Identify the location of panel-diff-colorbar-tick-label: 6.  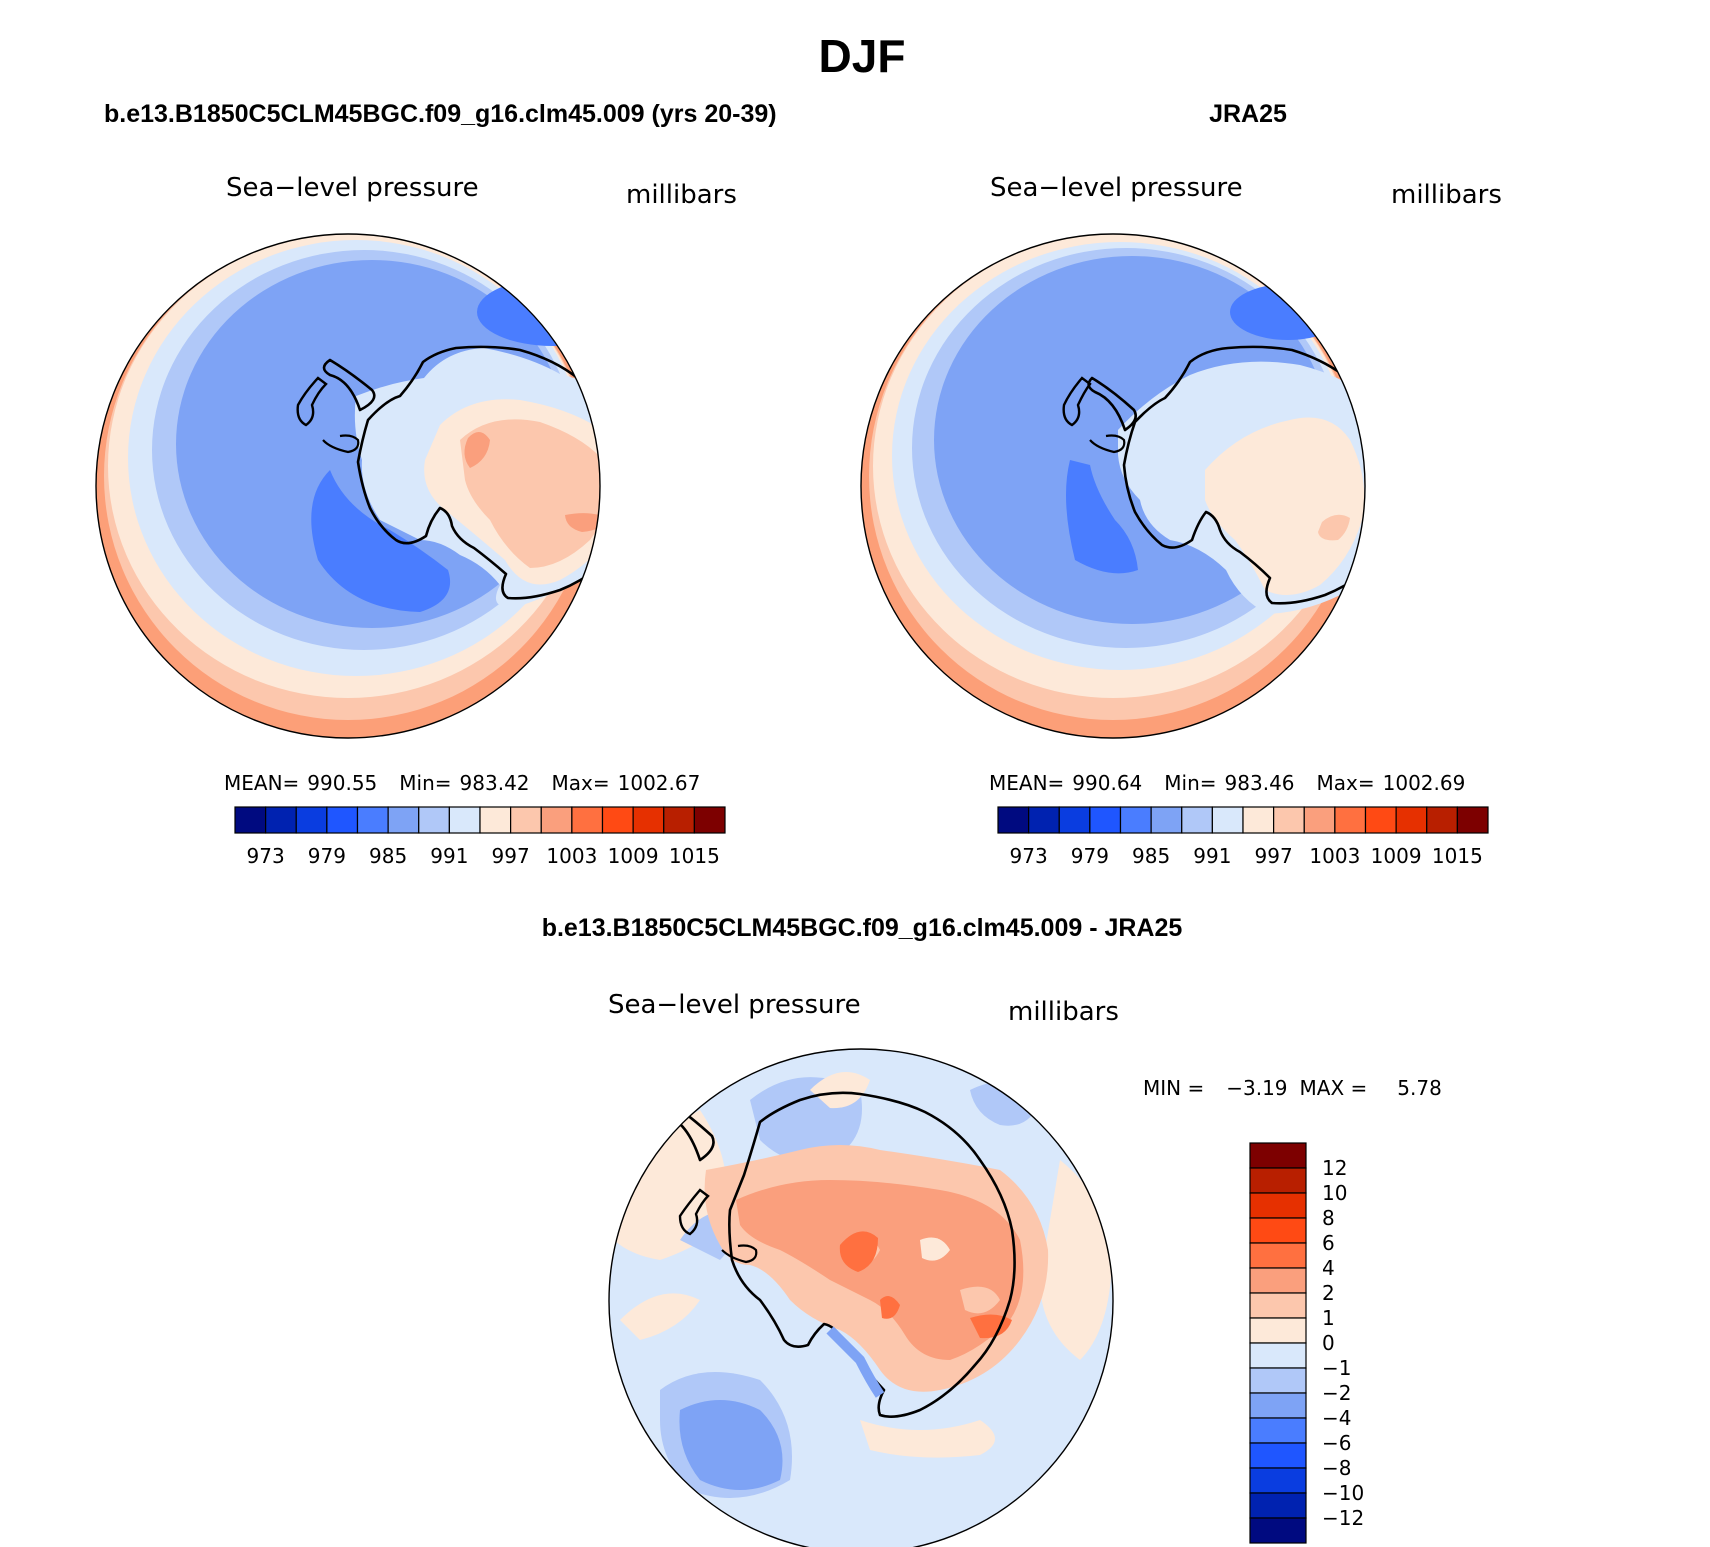
(1328, 1243).